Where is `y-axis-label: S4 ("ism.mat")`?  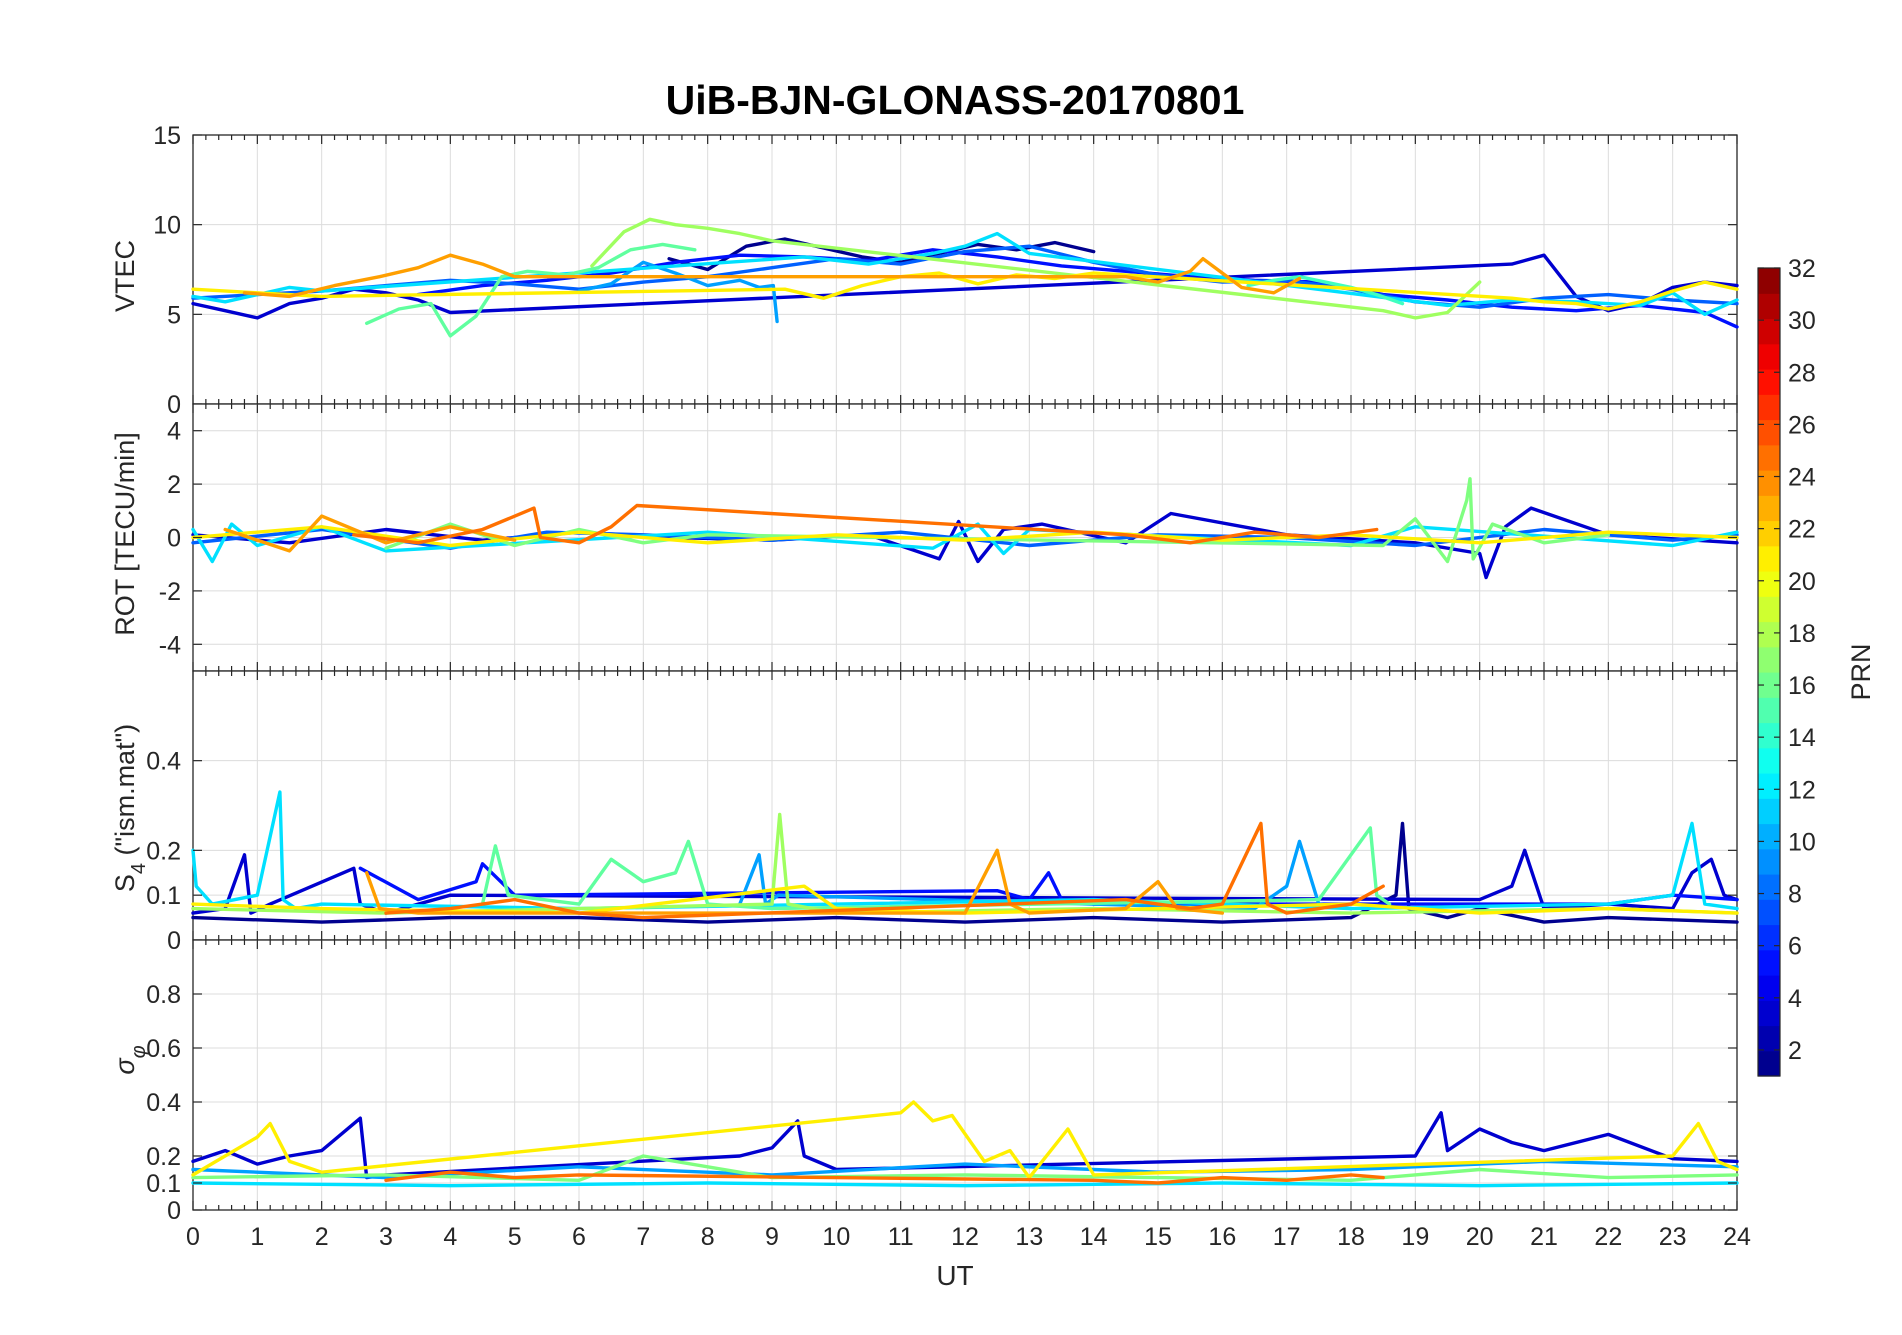
y-axis-label: S4 ("ism.mat") is located at coordinates (130, 808).